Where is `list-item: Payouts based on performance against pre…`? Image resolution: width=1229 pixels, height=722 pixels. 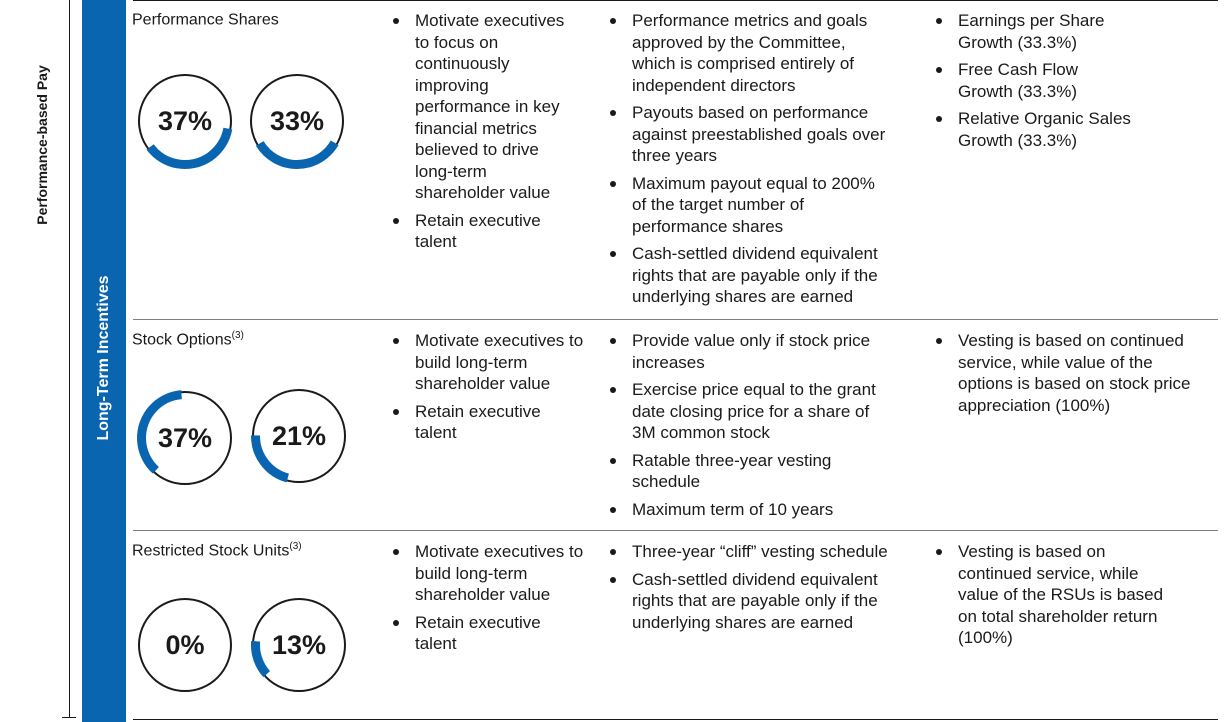
list-item: Payouts based on performance against pre… is located at coordinates (754, 134).